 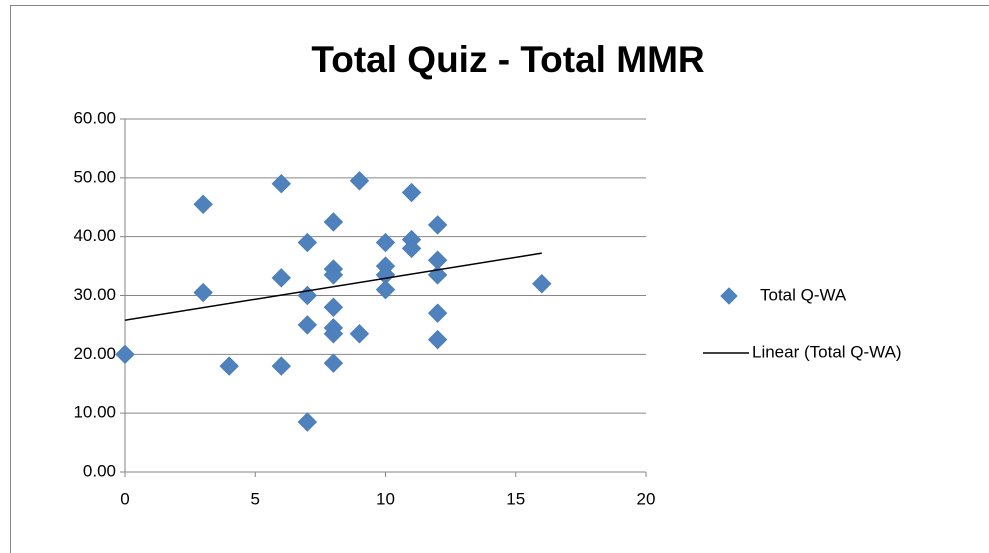 What do you see at coordinates (94, 412) in the screenshot?
I see `y-tick-label: 10.00` at bounding box center [94, 412].